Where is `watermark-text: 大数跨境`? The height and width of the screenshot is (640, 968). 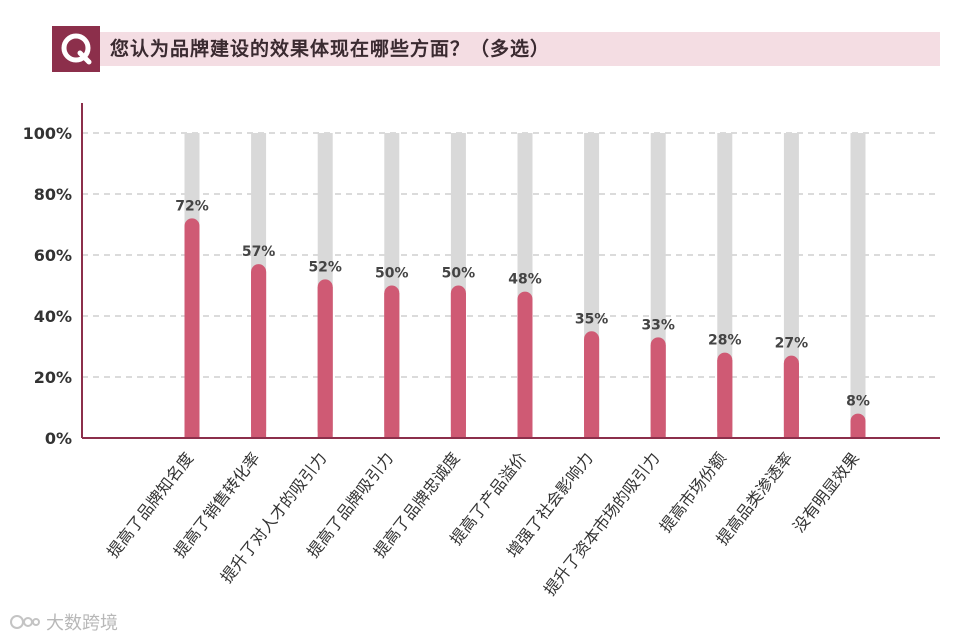 watermark-text: 大数跨境 is located at coordinates (82, 623).